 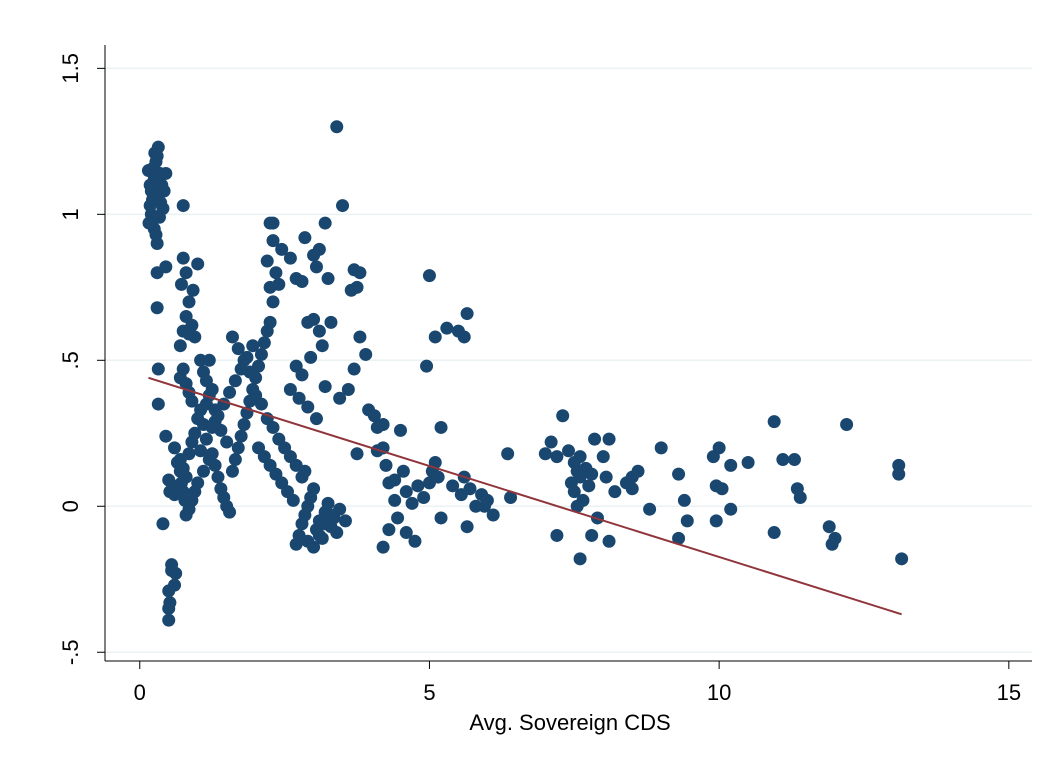 What do you see at coordinates (719, 692) in the screenshot?
I see `x-tick-label: 10` at bounding box center [719, 692].